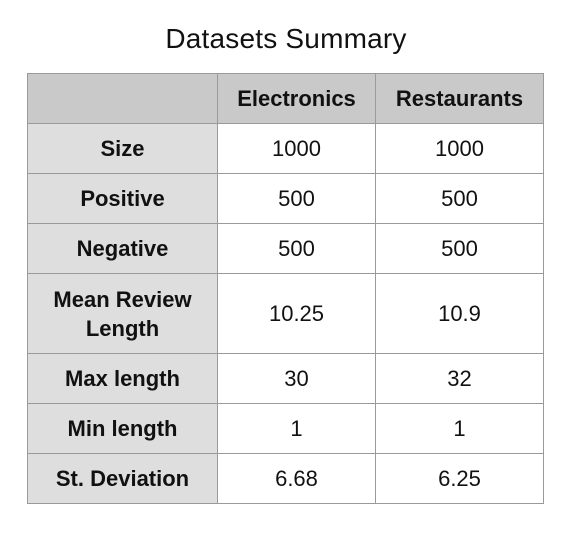  I want to click on row-header-negative: Negative, so click(122, 248).